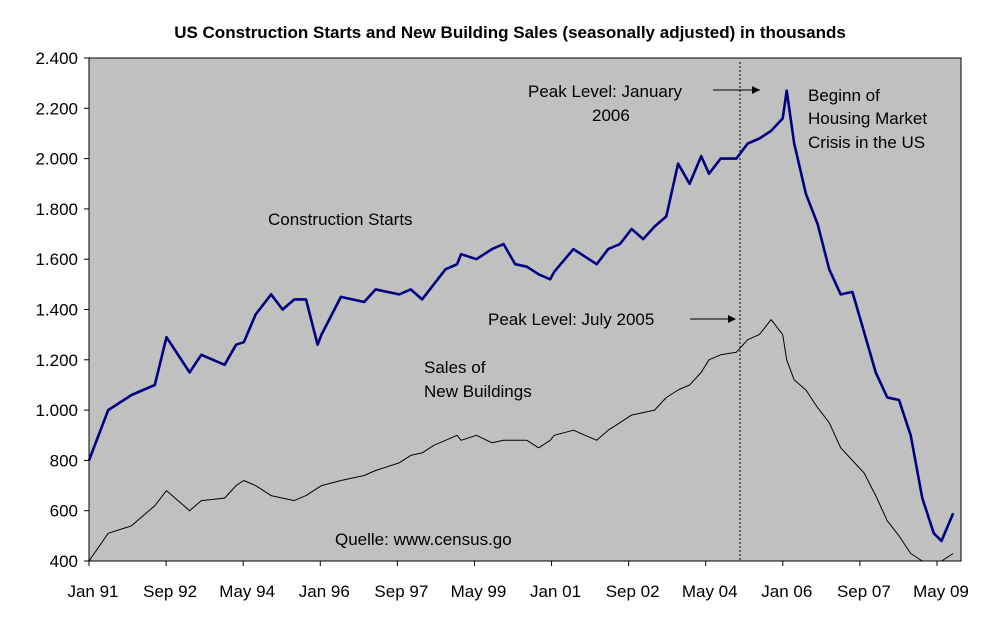 The height and width of the screenshot is (622, 1000). I want to click on x-tick-label: May 94, so click(247, 591).